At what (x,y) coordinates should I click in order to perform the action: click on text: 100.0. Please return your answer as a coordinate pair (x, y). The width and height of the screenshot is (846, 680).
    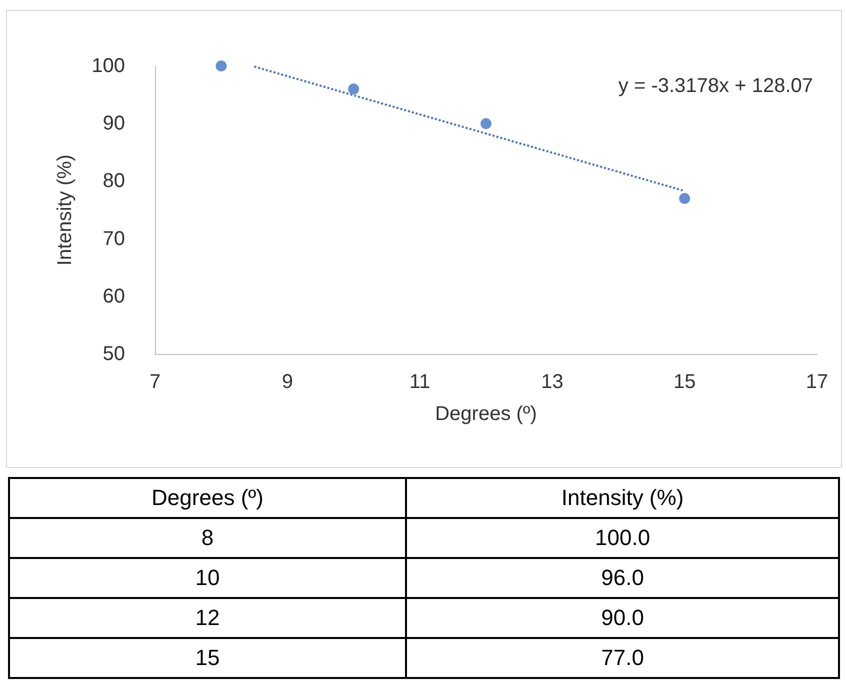
    Looking at the image, I should click on (622, 538).